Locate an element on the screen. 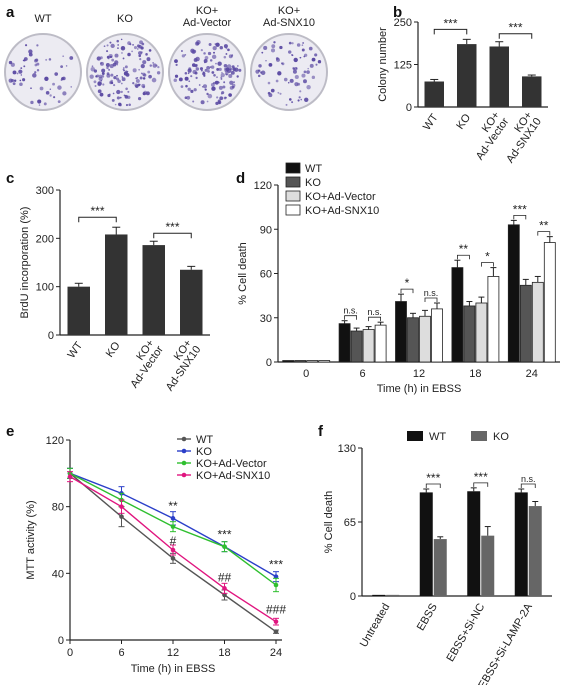 The height and width of the screenshot is (685, 565). panel-label-b: b is located at coordinates (397, 12).